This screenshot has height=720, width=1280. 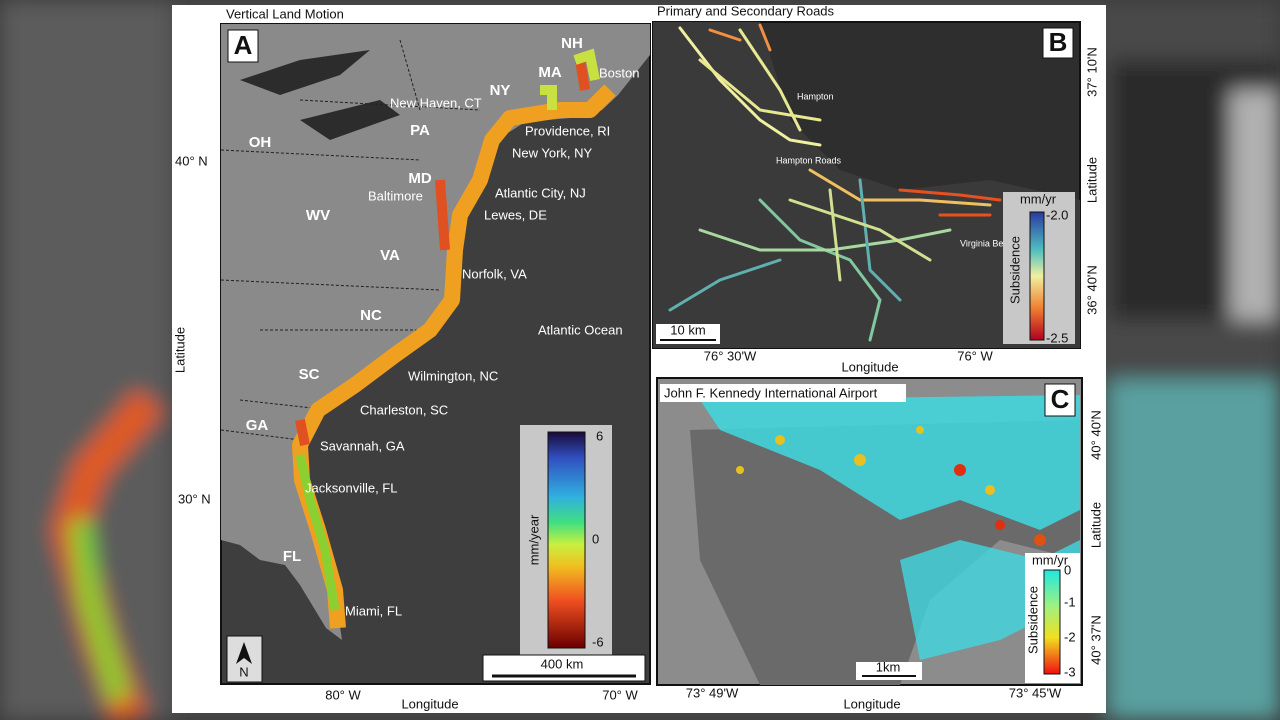 I want to click on motion-strip-high, so click(x=442, y=252).